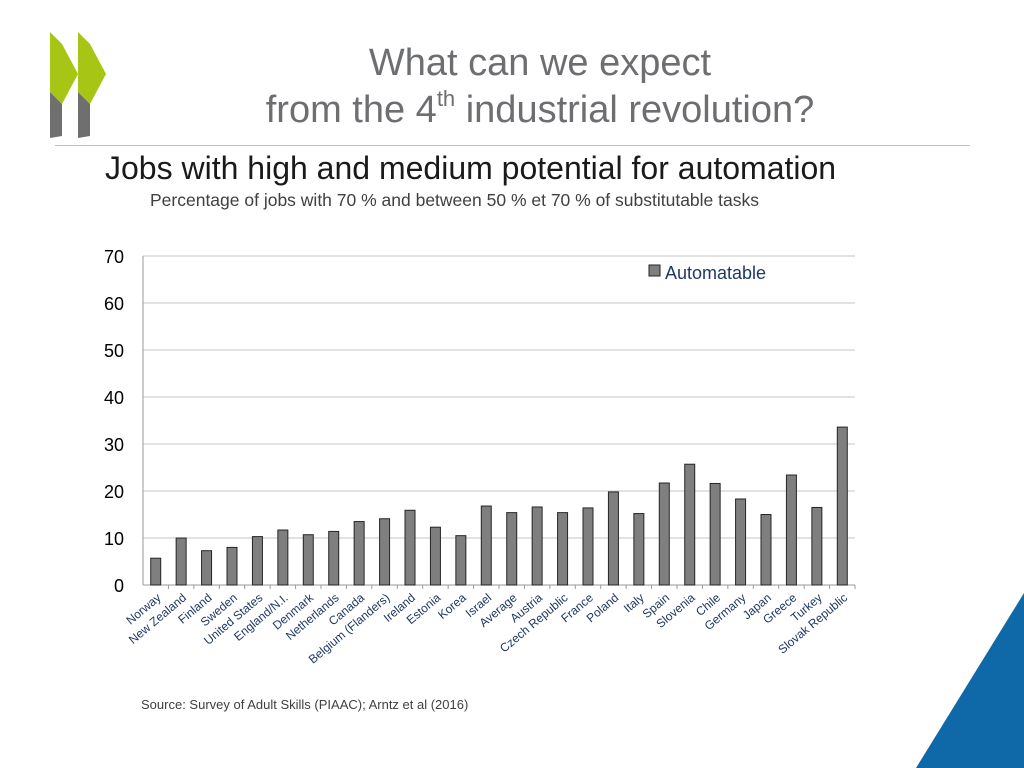 The image size is (1024, 768). What do you see at coordinates (114, 539) in the screenshot?
I see `y-tick-label: 10` at bounding box center [114, 539].